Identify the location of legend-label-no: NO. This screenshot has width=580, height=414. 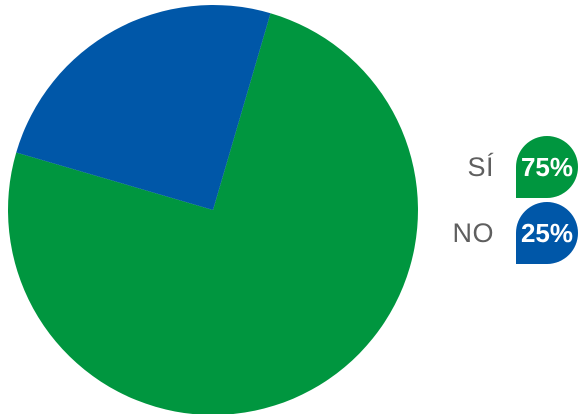
(473, 232).